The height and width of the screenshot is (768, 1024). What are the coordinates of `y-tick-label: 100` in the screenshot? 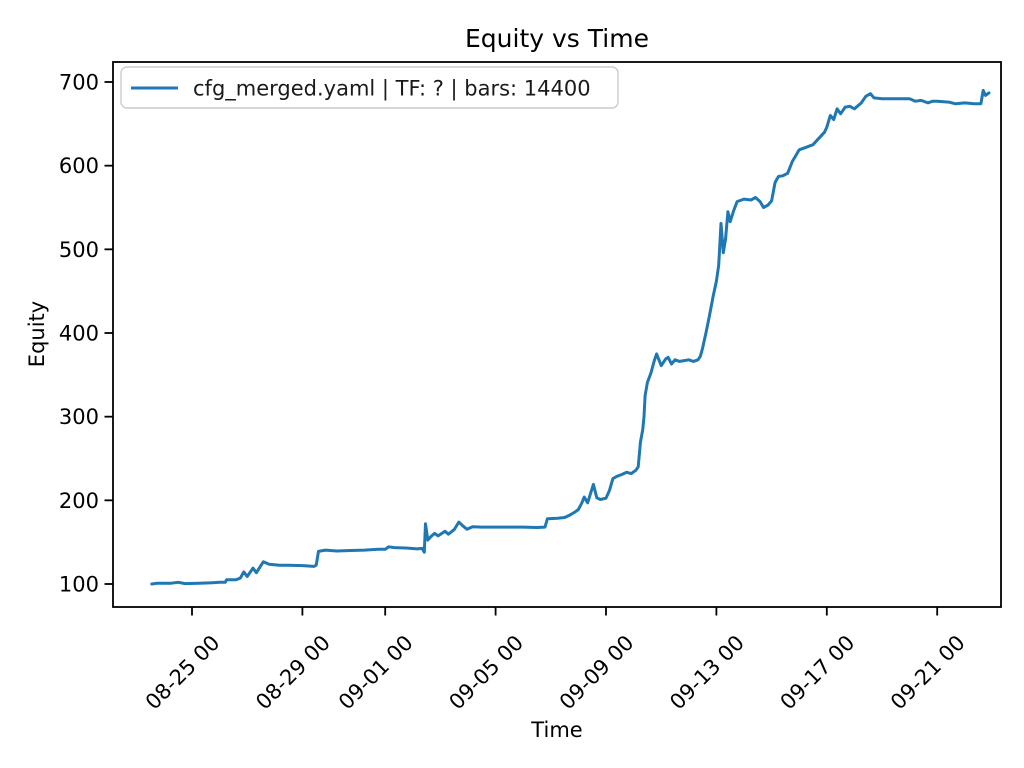 It's located at (79, 585).